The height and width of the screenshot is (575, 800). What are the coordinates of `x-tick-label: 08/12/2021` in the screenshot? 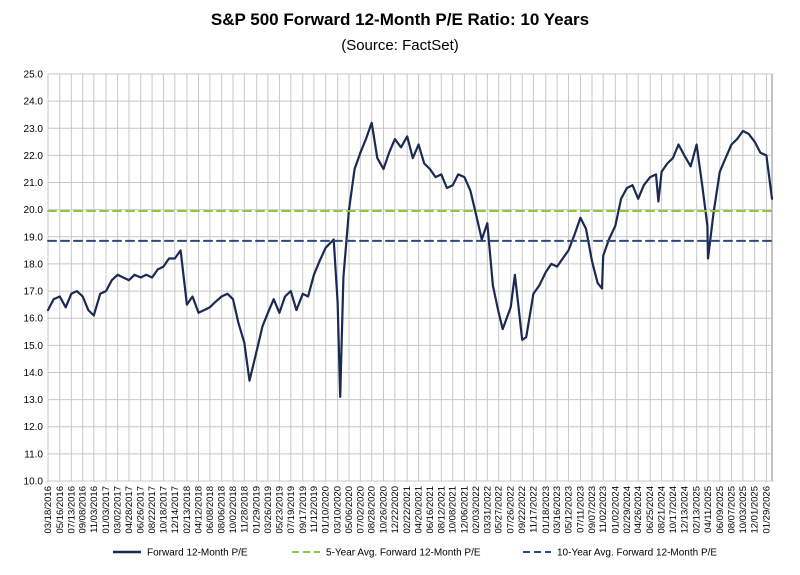 It's located at (441, 510).